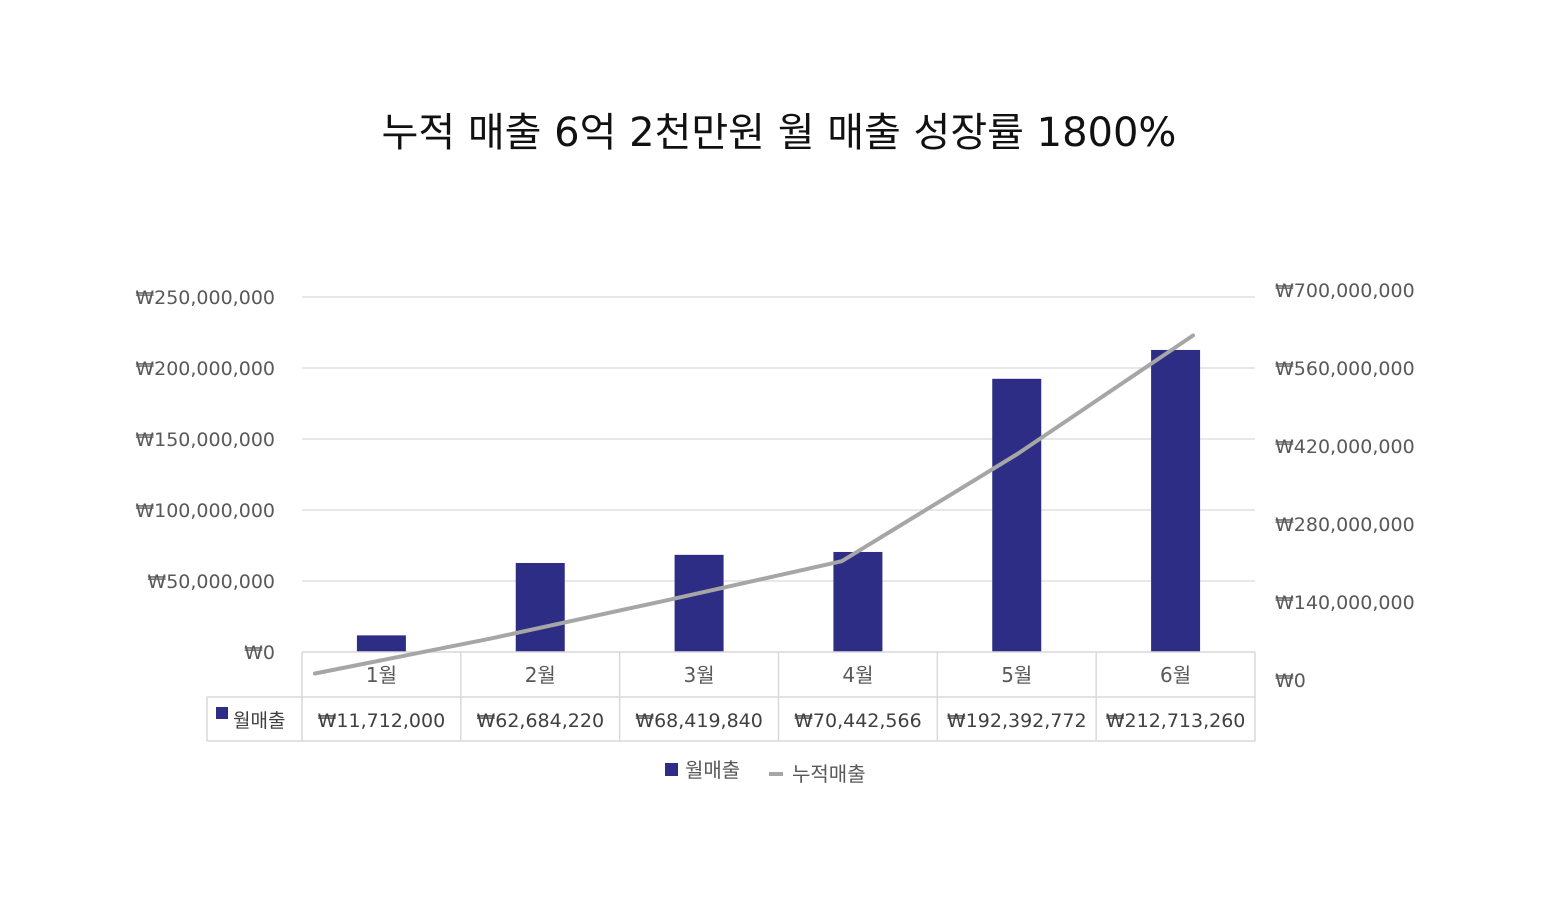 The height and width of the screenshot is (901, 1558). What do you see at coordinates (765, 772) in the screenshot?
I see `legend: 월매출 누적매출` at bounding box center [765, 772].